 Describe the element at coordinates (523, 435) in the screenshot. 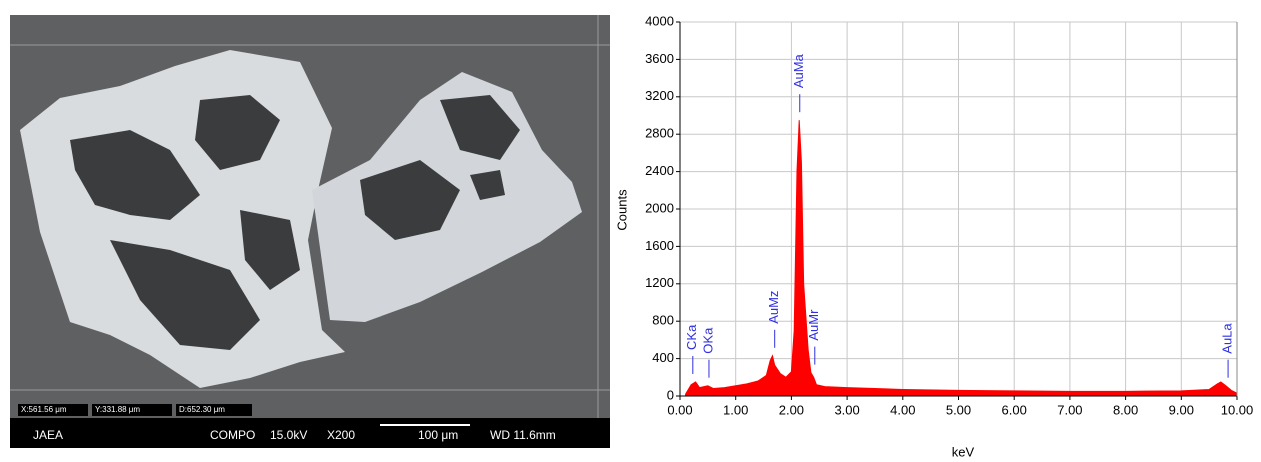

I see `working-distance: WD 11.6mm` at that location.